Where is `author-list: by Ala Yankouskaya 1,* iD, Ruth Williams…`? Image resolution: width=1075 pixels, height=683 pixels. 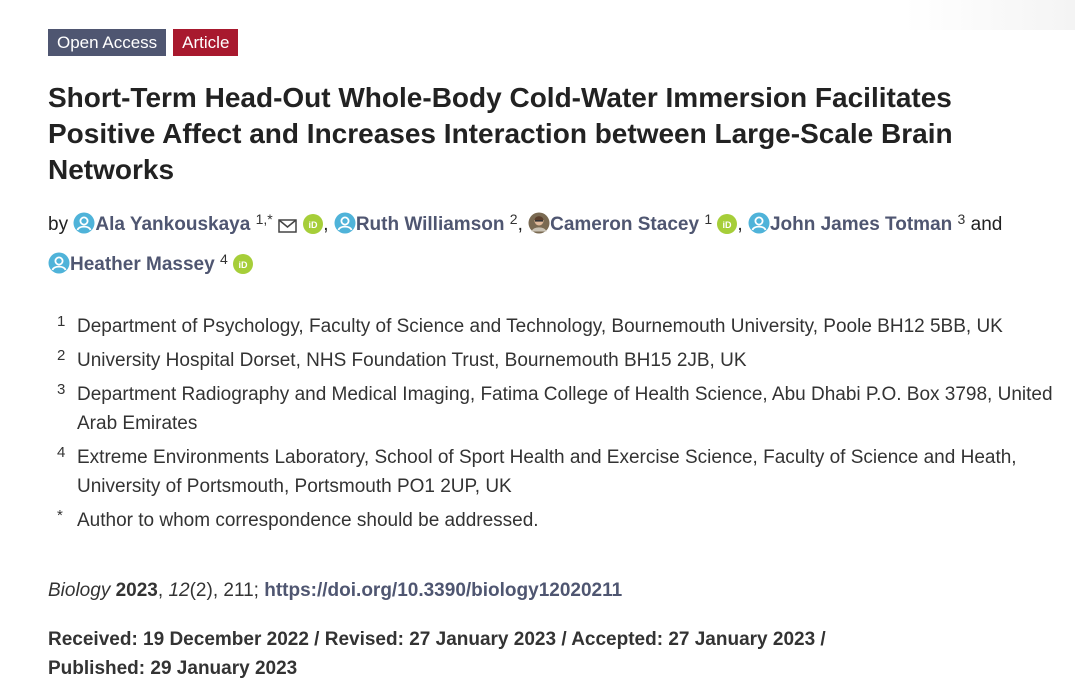 author-list: by Ala Yankouskaya 1,* iD, Ruth Williams… is located at coordinates (558, 244).